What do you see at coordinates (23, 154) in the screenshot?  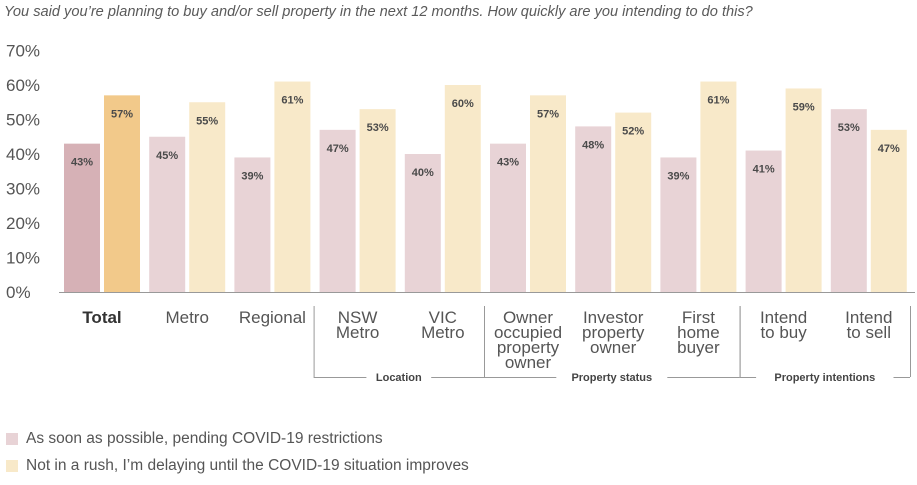 I see `y-tick-label: 40%` at bounding box center [23, 154].